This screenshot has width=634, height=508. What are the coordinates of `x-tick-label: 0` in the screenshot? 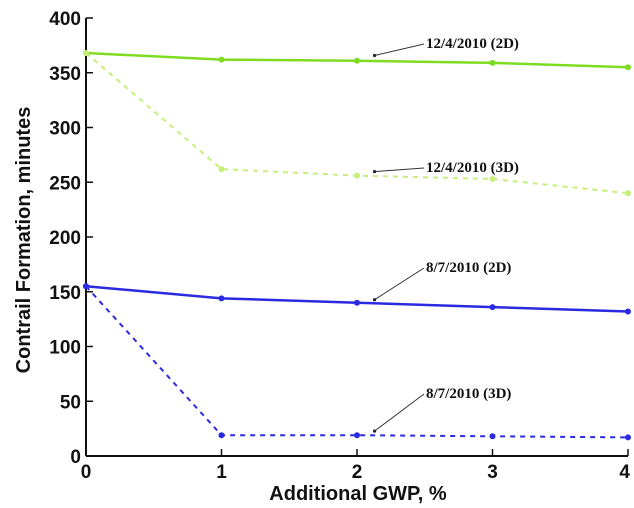 It's located at (86, 472).